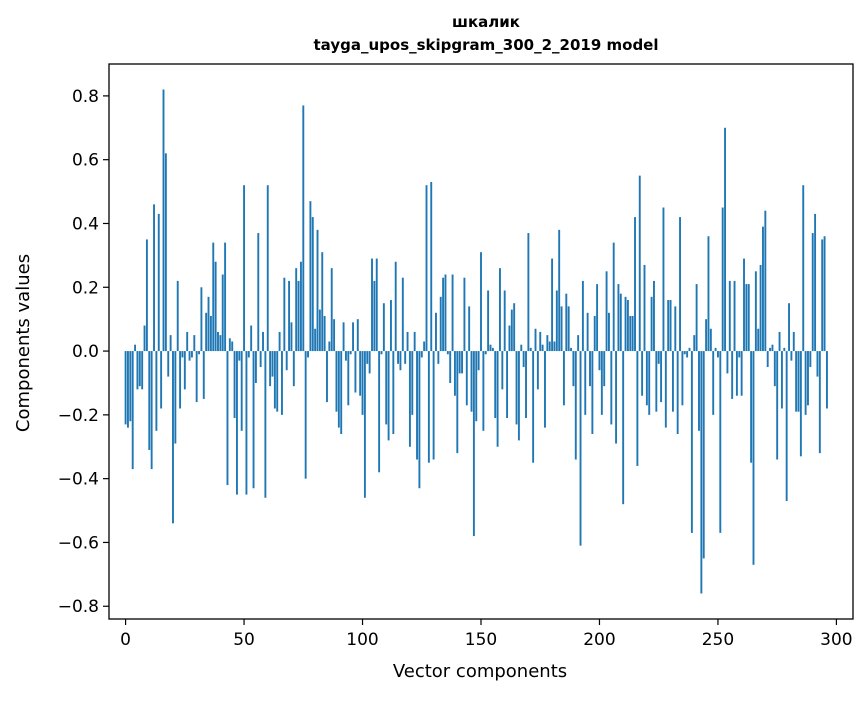 The width and height of the screenshot is (867, 701). What do you see at coordinates (85, 352) in the screenshot?
I see `y-tick-label: 0.0` at bounding box center [85, 352].